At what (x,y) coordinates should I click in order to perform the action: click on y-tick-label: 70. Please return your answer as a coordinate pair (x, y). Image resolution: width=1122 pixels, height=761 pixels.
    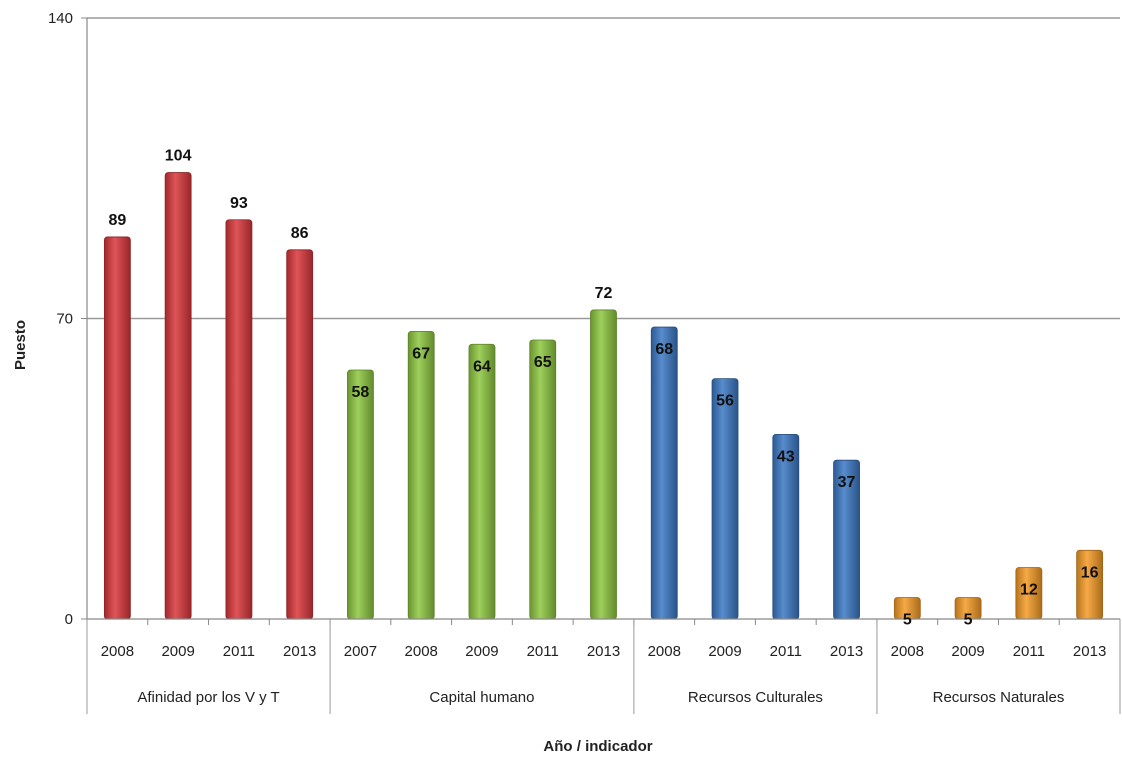
    Looking at the image, I should click on (64, 319).